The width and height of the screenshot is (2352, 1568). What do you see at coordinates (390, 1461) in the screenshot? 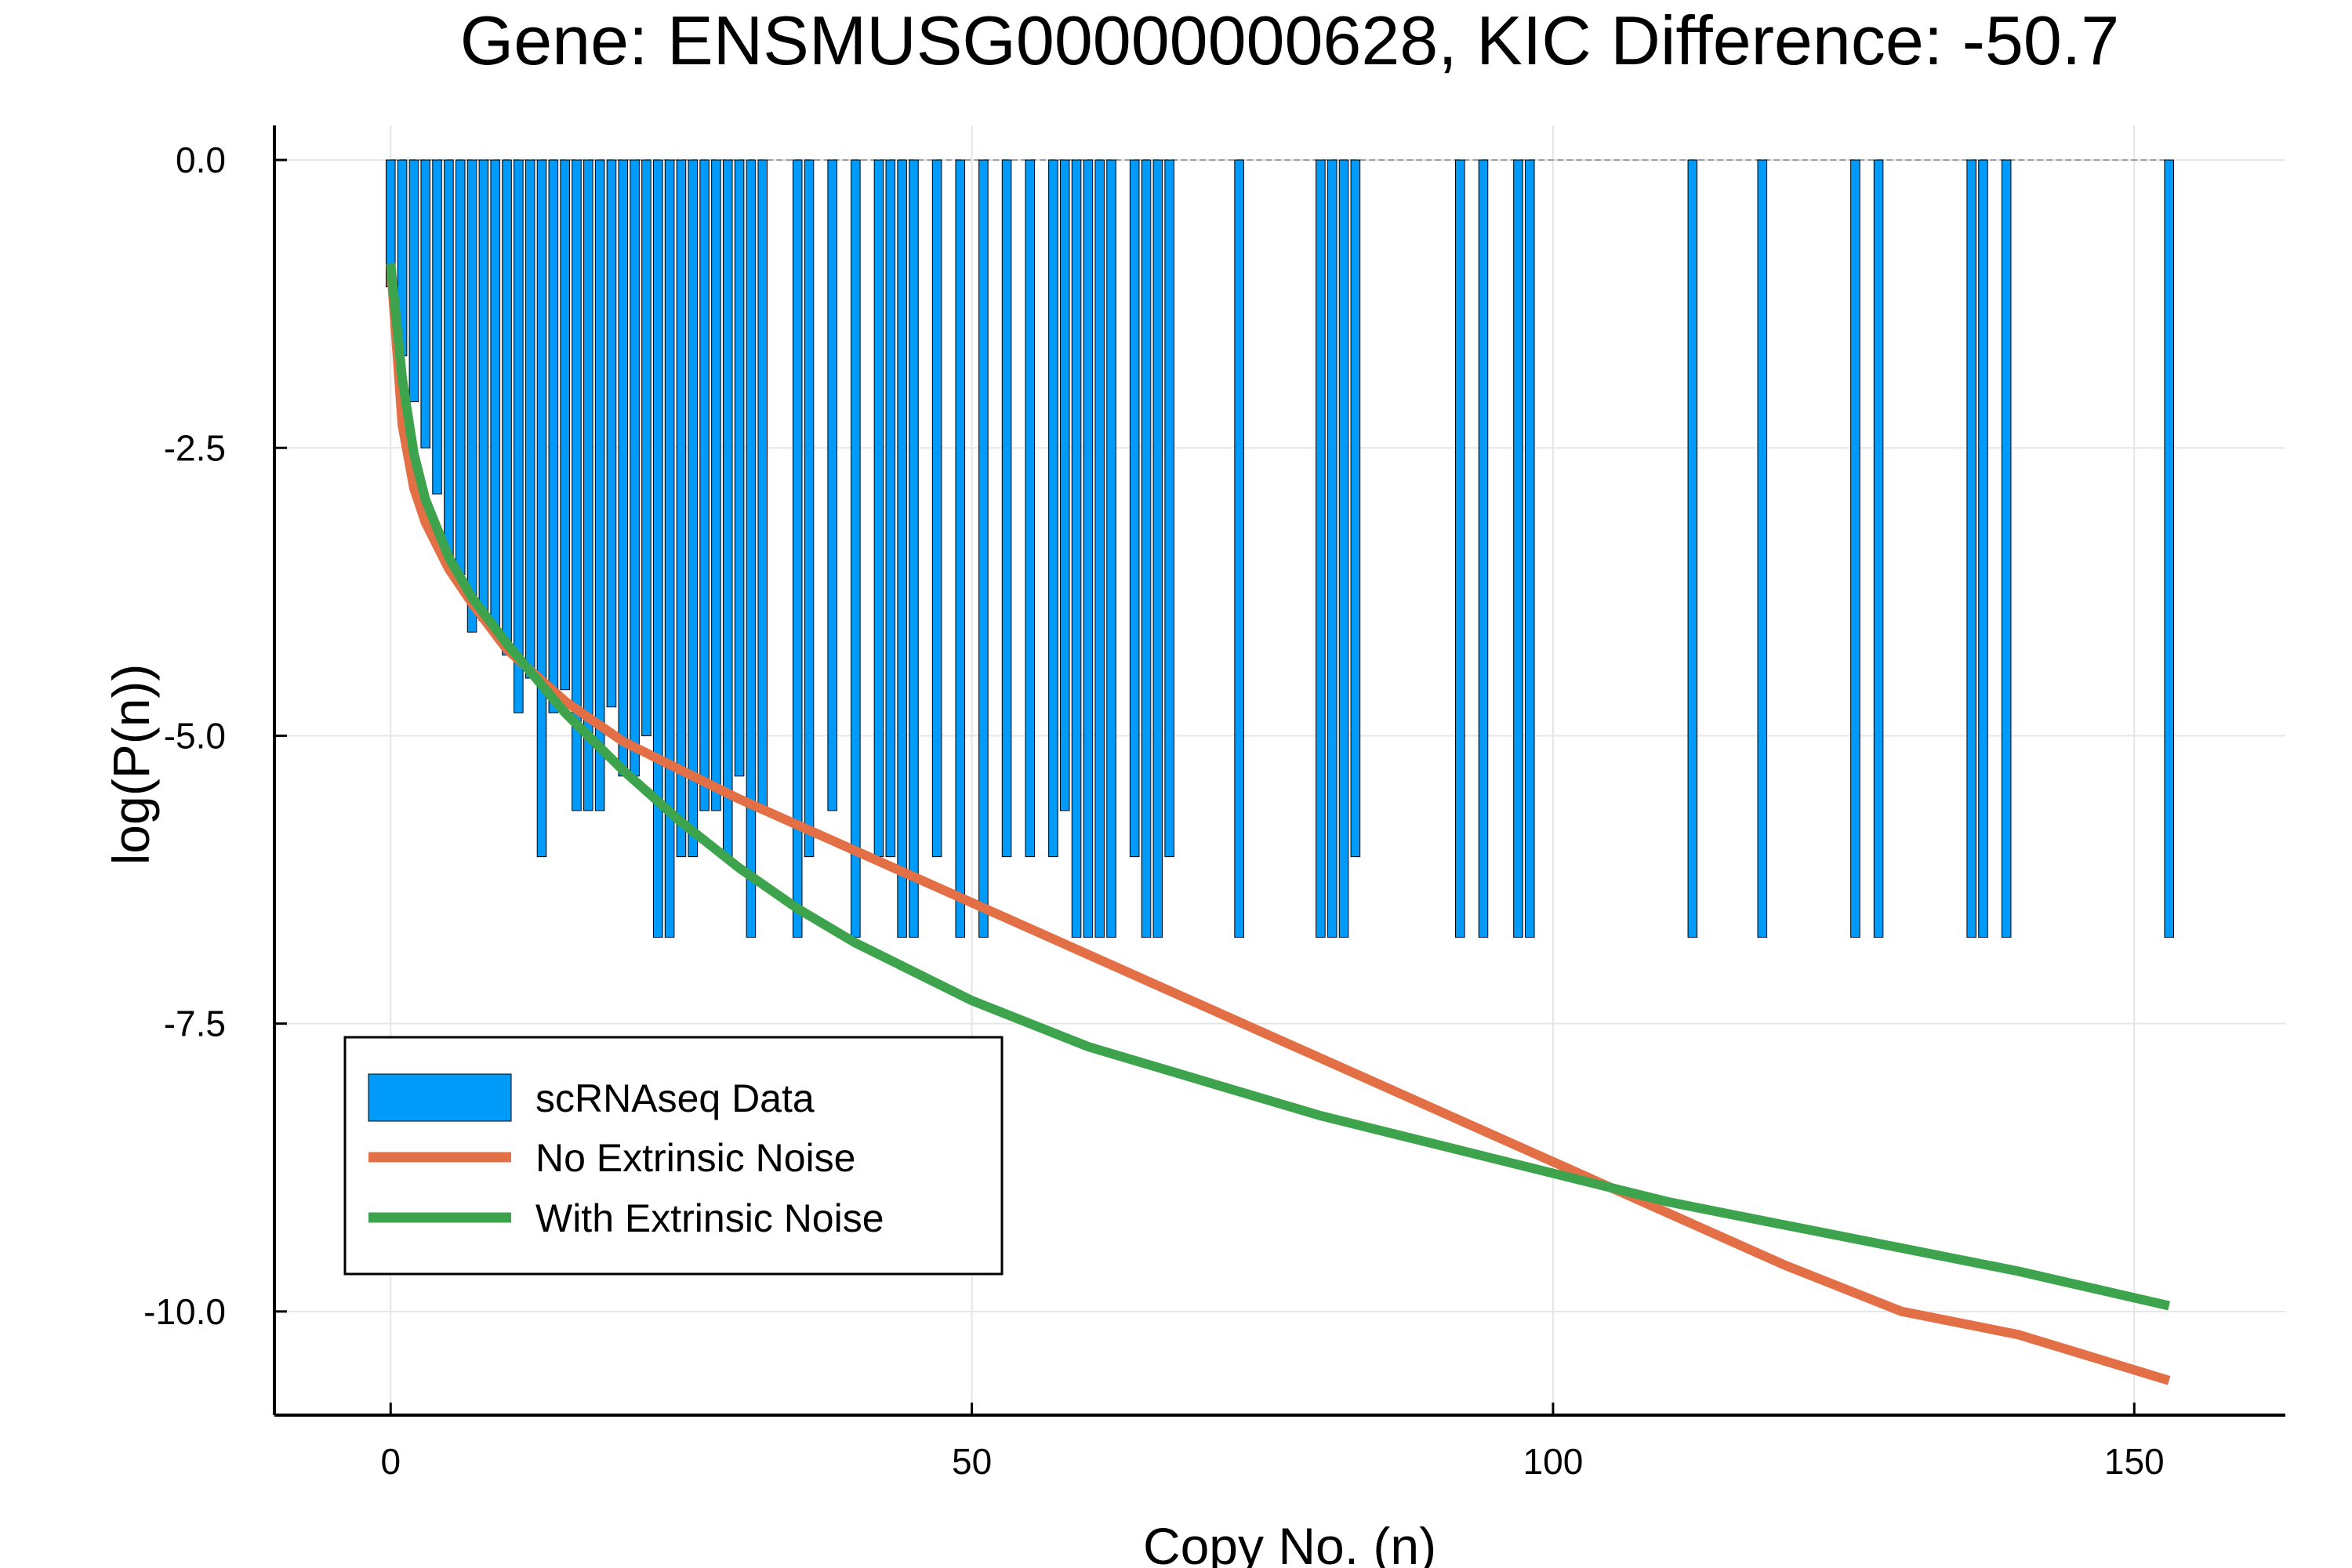
I see `x-tick-label-0: 0` at bounding box center [390, 1461].